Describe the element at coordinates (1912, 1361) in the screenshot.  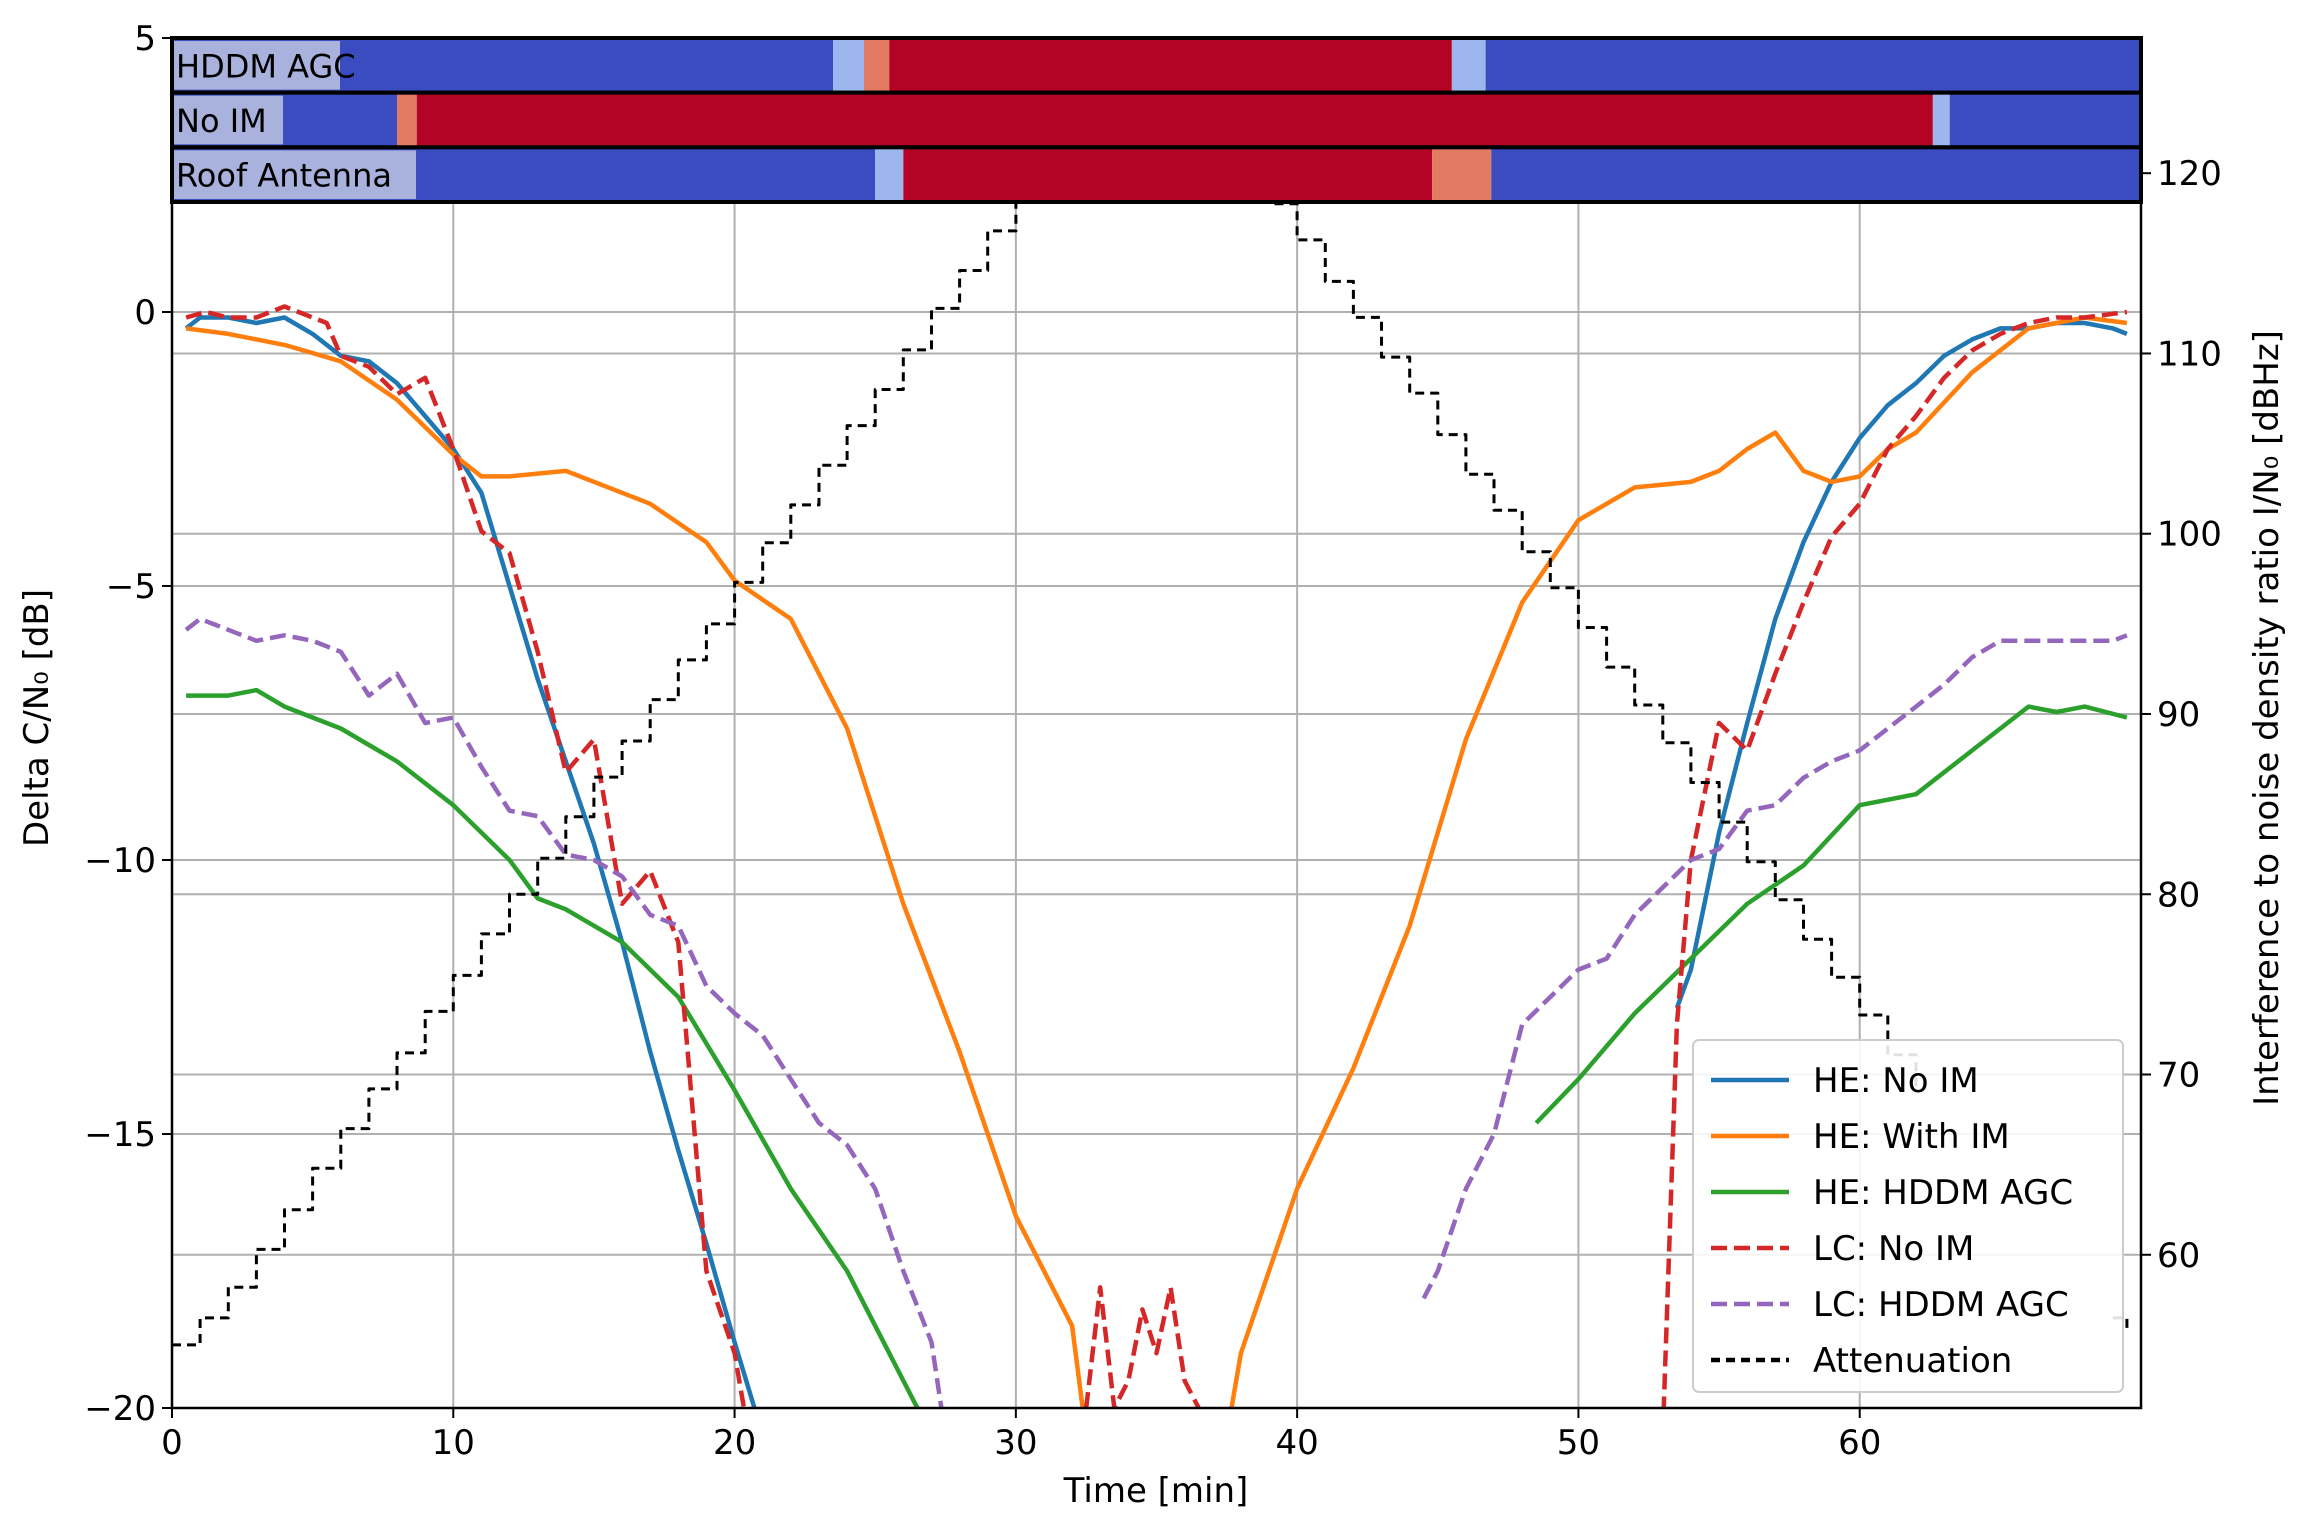
I see `legend-label: Attenuation` at that location.